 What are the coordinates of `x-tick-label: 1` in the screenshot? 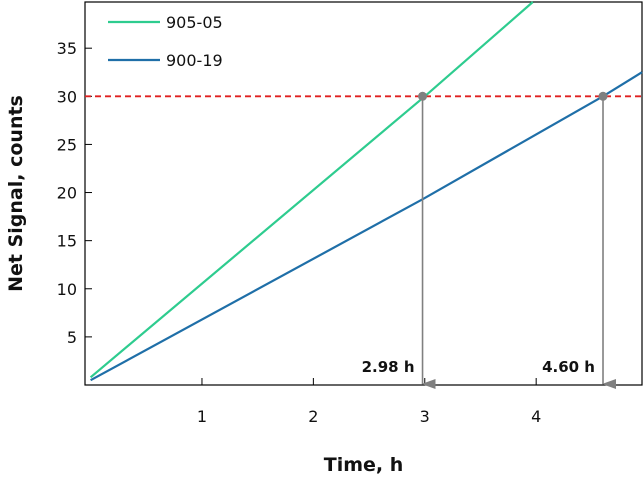 It's located at (202, 416).